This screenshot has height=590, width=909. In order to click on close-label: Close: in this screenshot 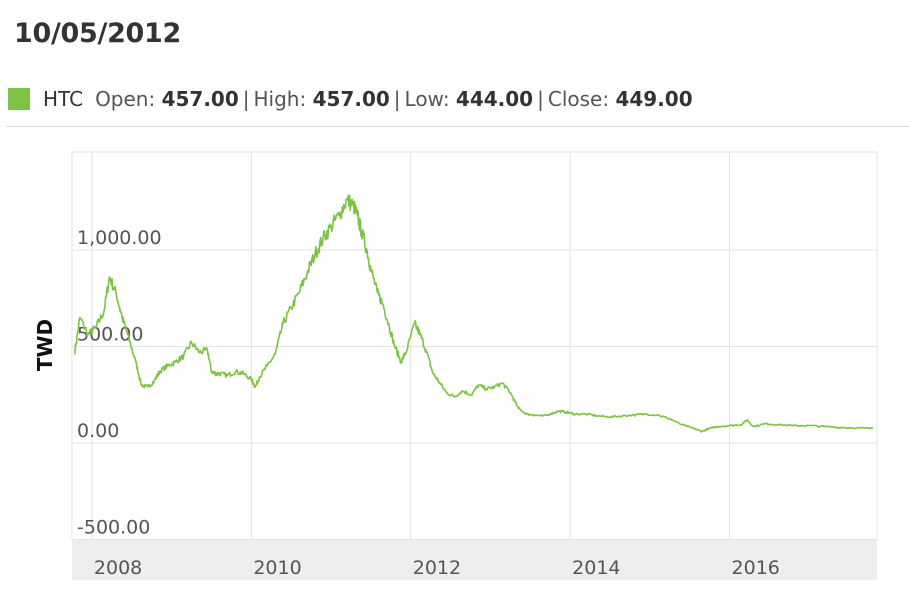, I will do `click(578, 99)`.